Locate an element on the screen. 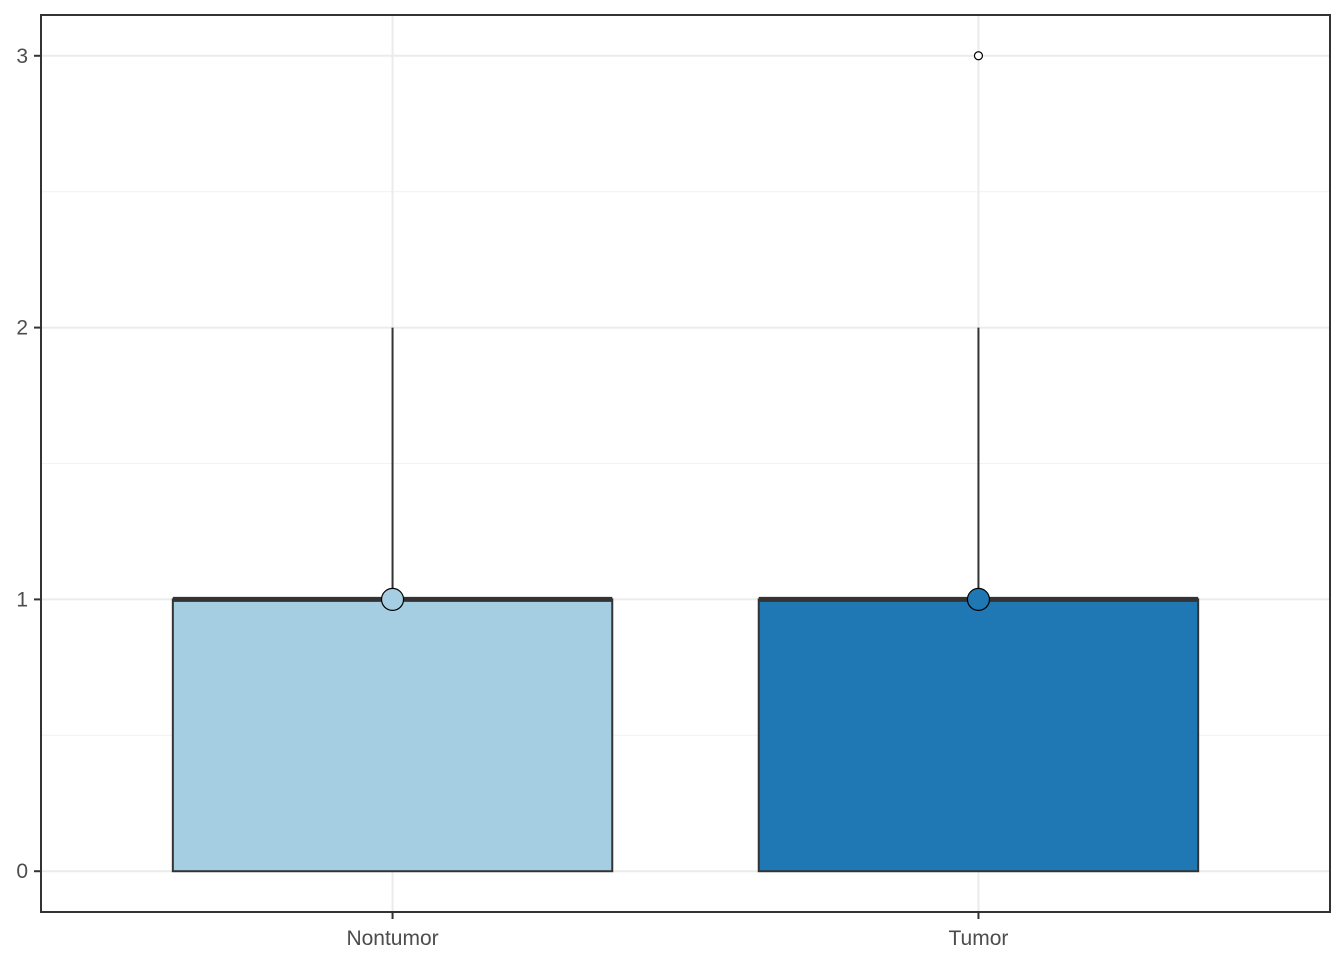 Image resolution: width=1344 pixels, height=960 pixels. y-tick-label: 0 is located at coordinates (22, 871).